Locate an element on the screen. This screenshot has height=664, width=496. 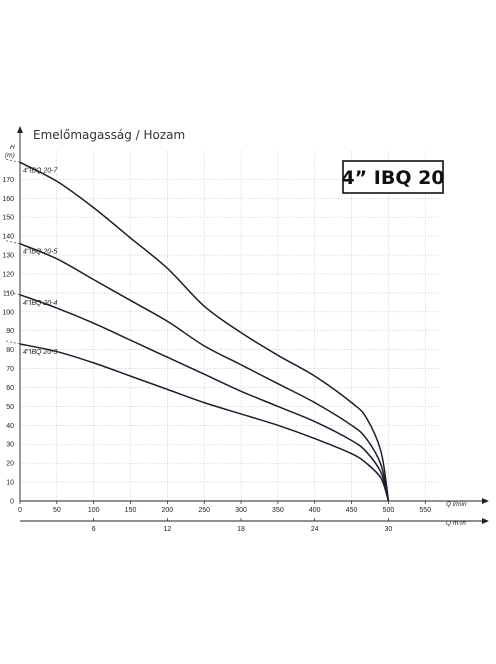
y-axis-unit: (m) is located at coordinates (10, 155).